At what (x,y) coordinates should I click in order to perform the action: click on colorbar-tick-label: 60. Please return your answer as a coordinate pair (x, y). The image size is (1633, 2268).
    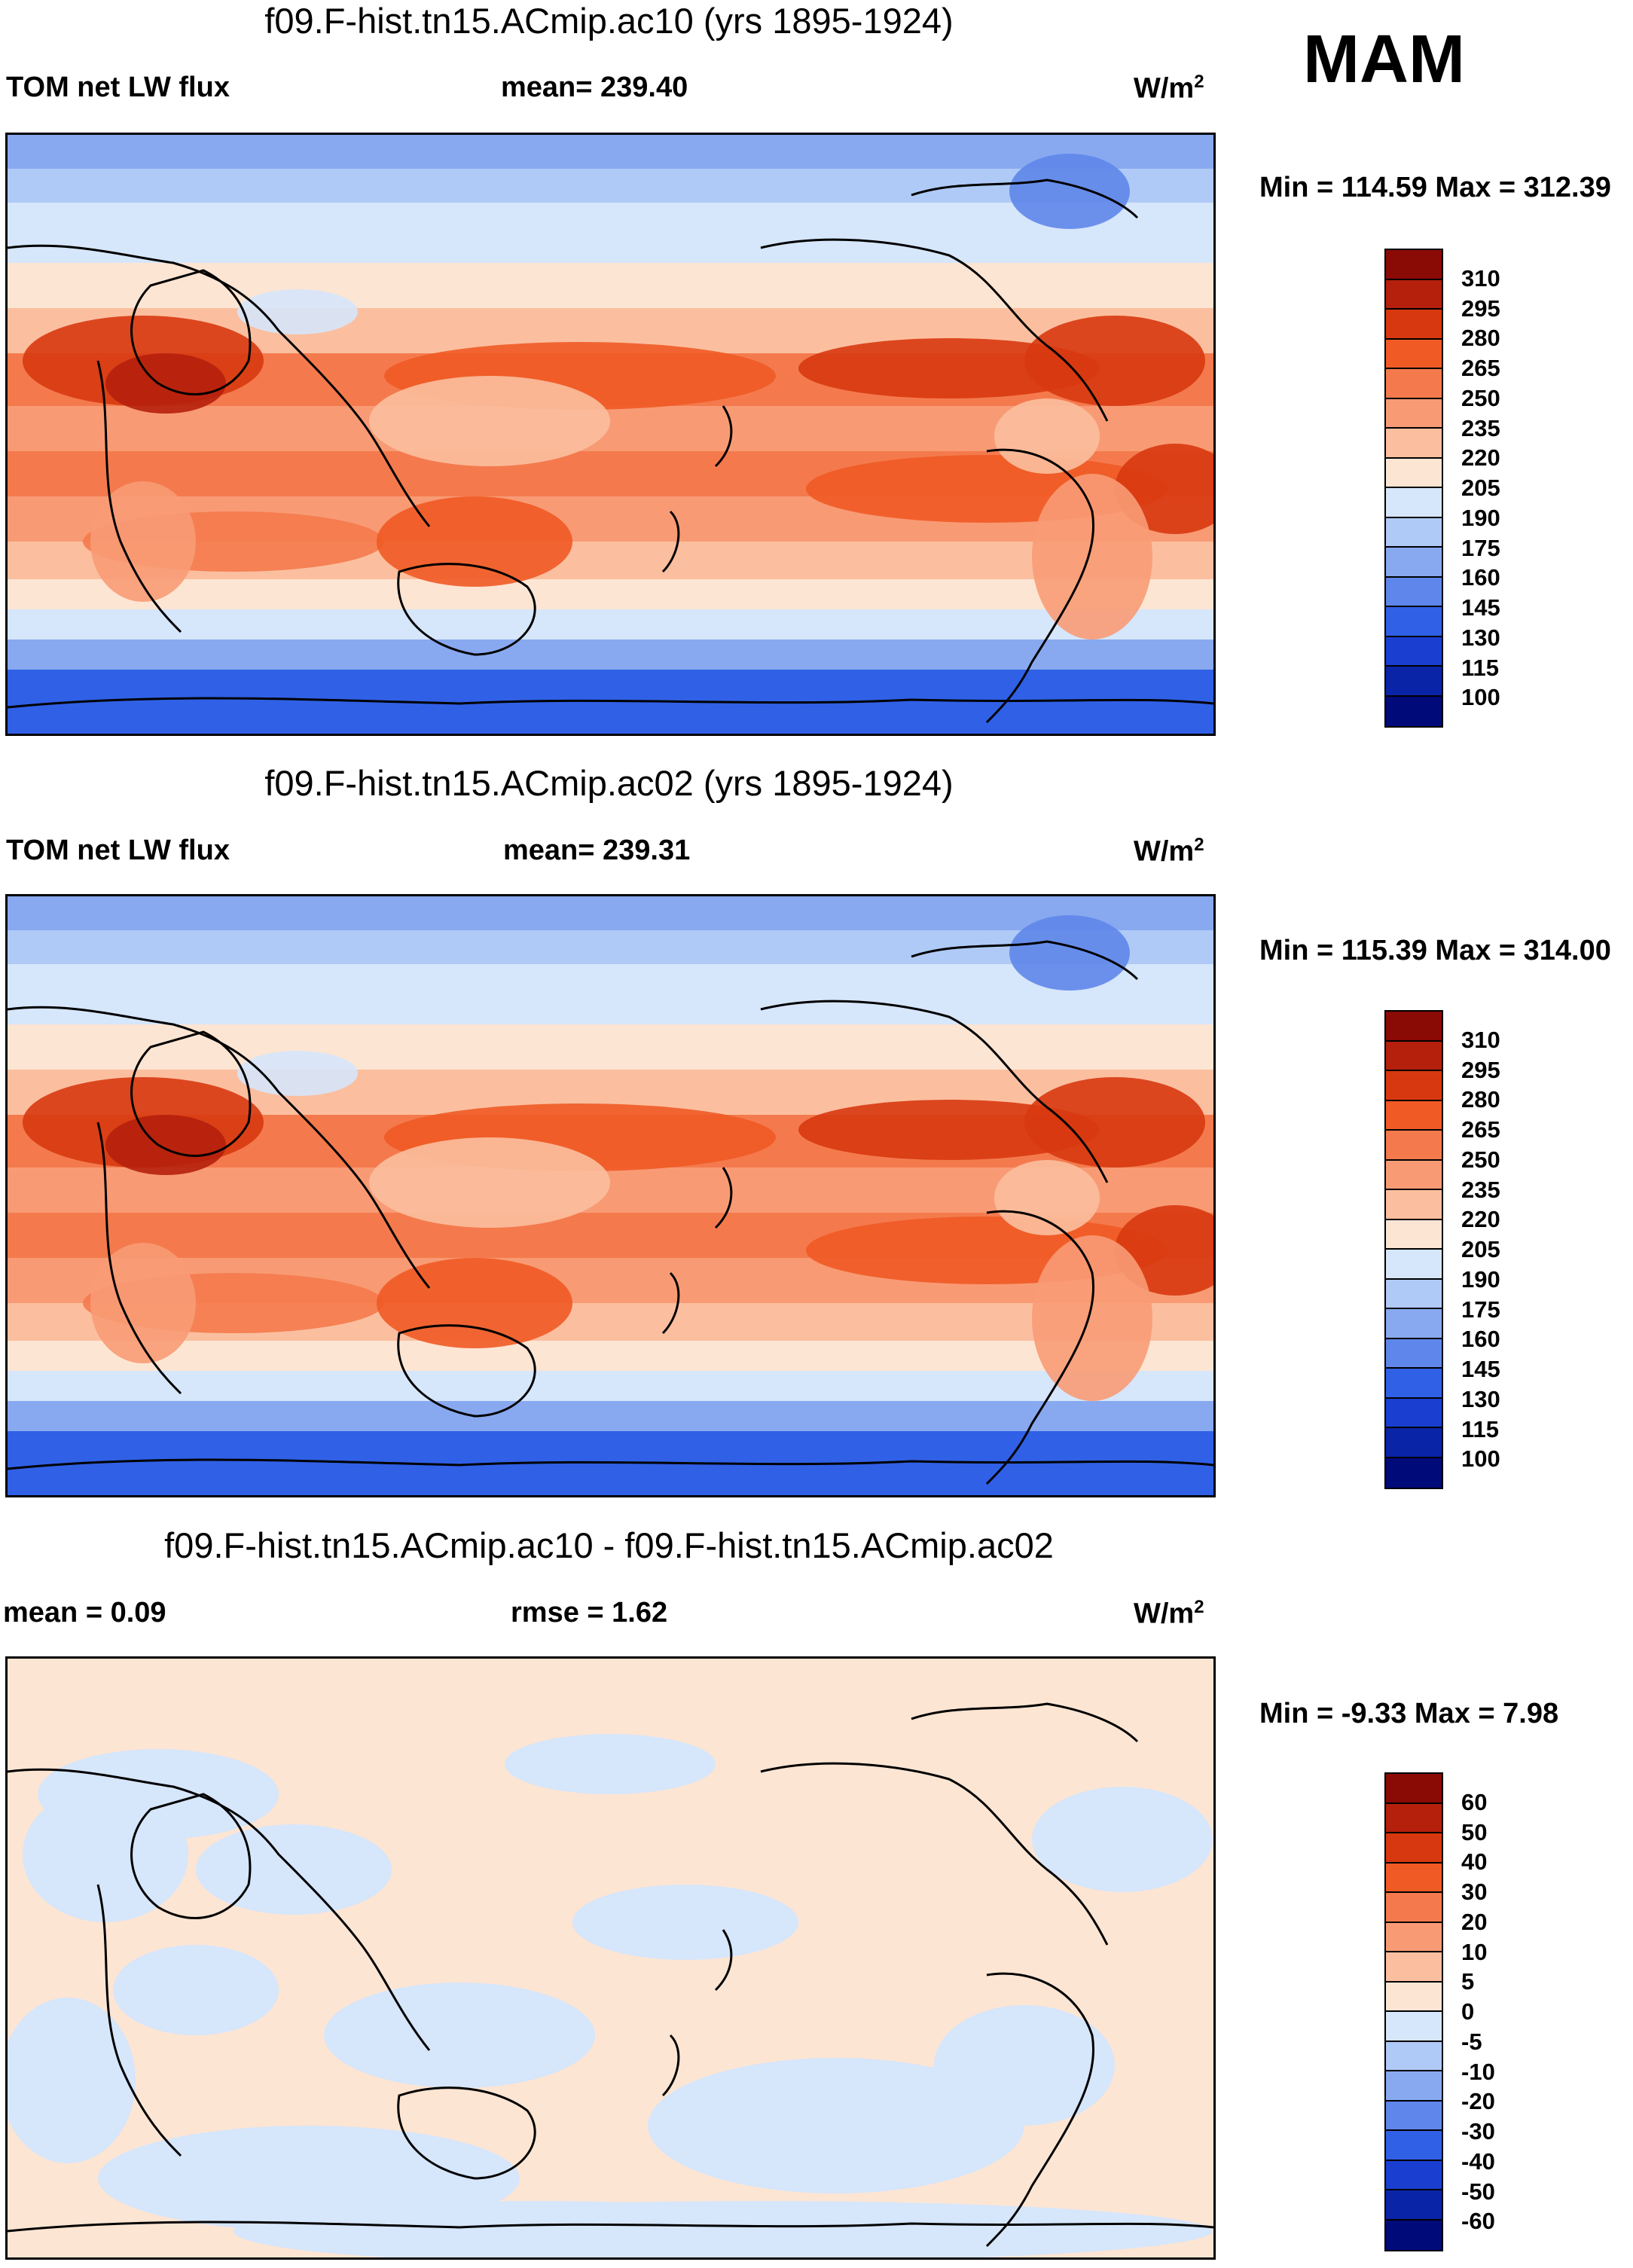
    Looking at the image, I should click on (1474, 1802).